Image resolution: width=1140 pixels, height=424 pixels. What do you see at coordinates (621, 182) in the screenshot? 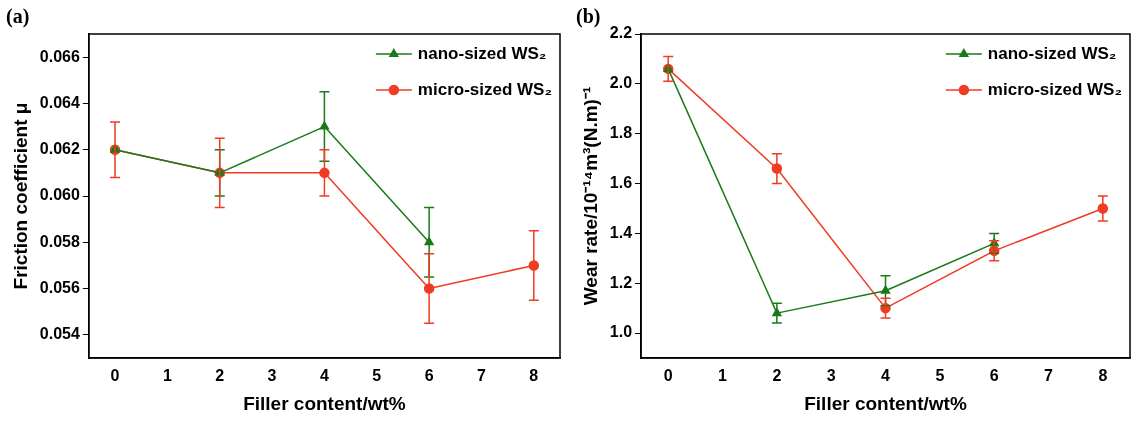
I see `y-tick-label: 1.6` at bounding box center [621, 182].